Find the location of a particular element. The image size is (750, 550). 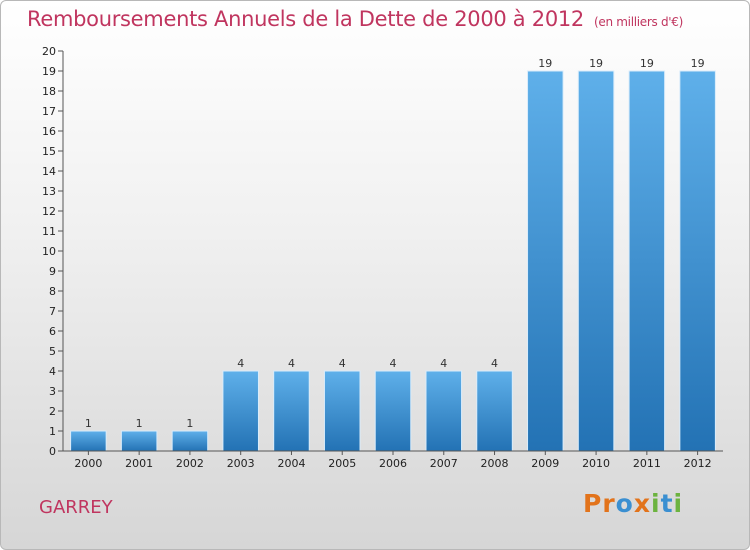

x-tick-label: 2006 is located at coordinates (393, 463).